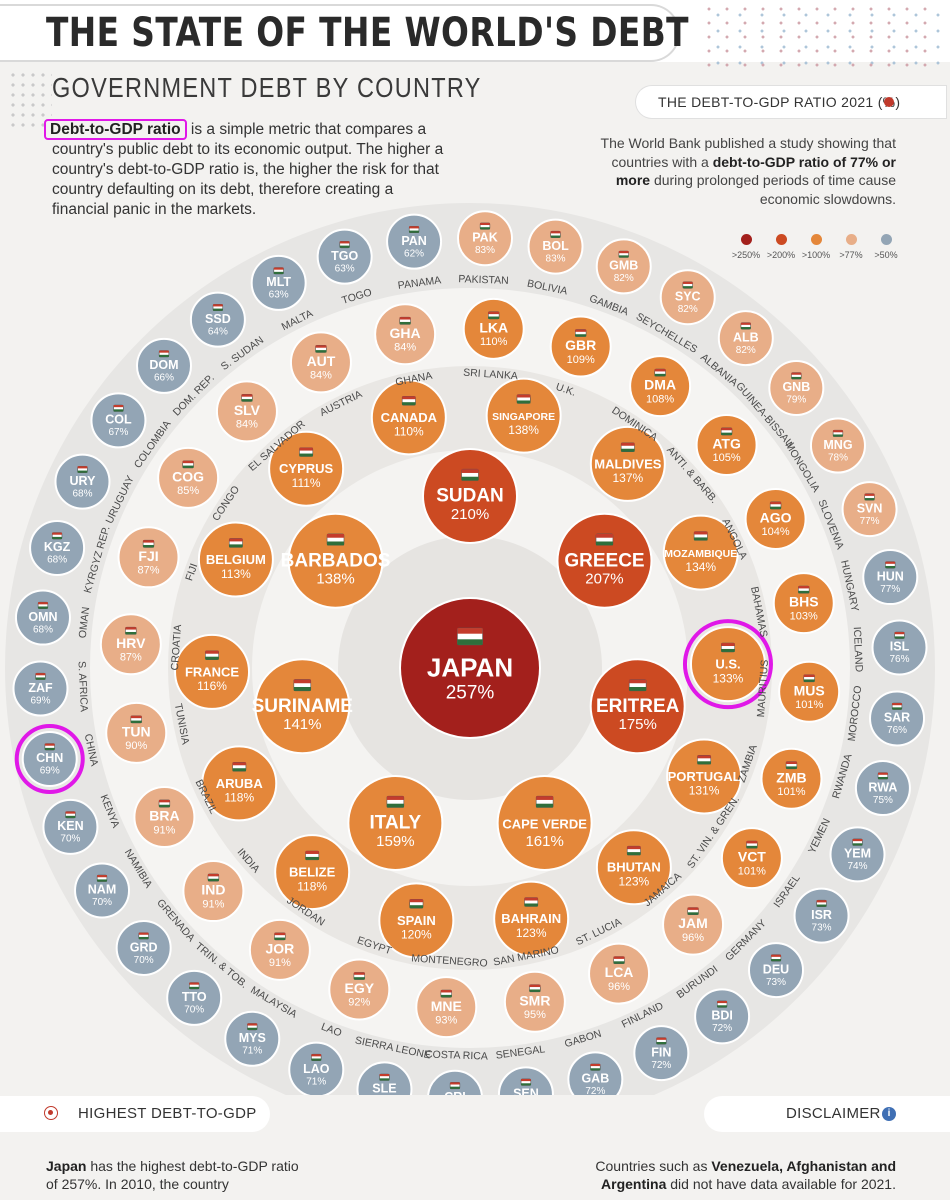 The image size is (950, 1200). Describe the element at coordinates (302, 706) in the screenshot. I see `bubble-label: SURINAME` at that location.